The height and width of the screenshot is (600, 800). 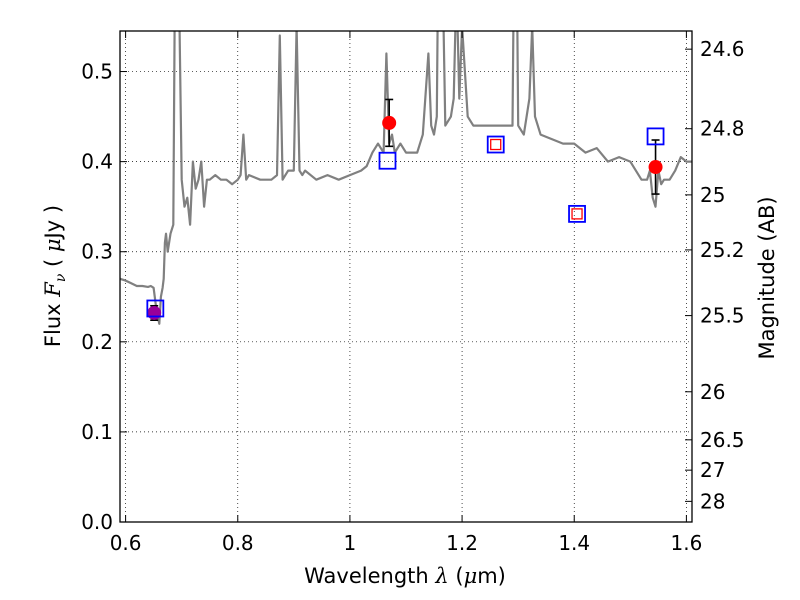 What do you see at coordinates (722, 129) in the screenshot?
I see `y2-tick-label: 24.8` at bounding box center [722, 129].